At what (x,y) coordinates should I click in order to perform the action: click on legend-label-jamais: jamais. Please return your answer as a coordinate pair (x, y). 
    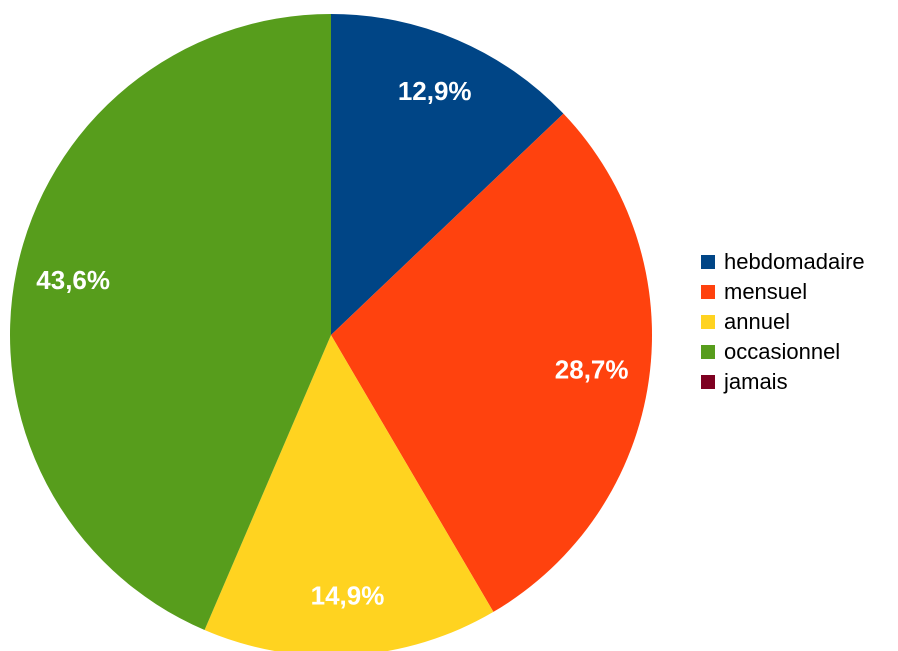
    Looking at the image, I should click on (756, 381).